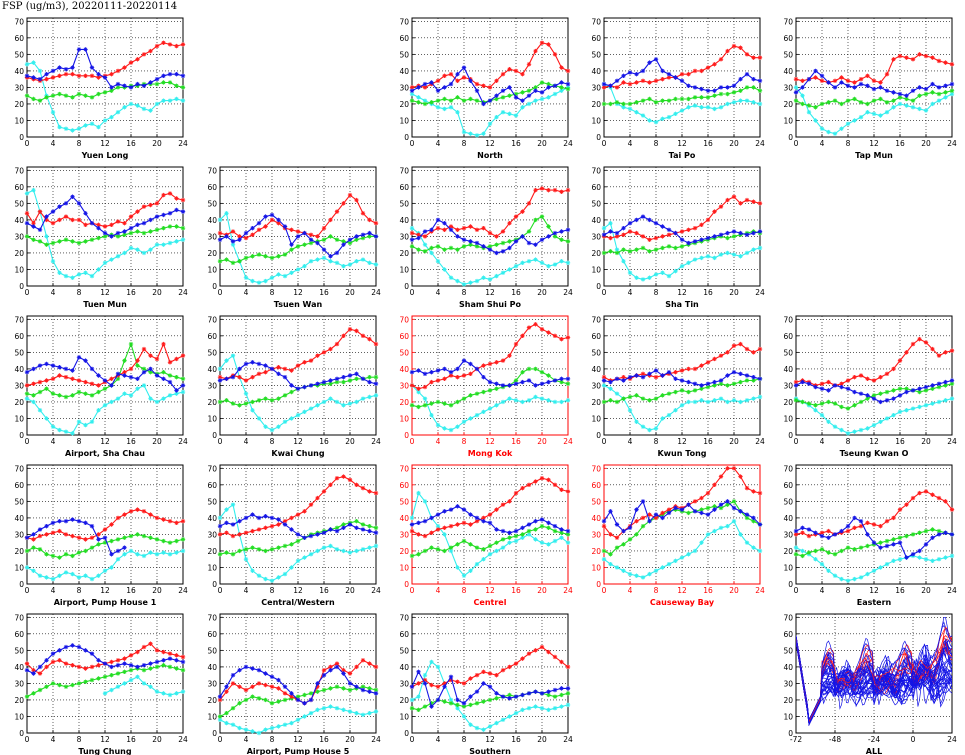  I want to click on x-tick-label: -48, so click(835, 739).